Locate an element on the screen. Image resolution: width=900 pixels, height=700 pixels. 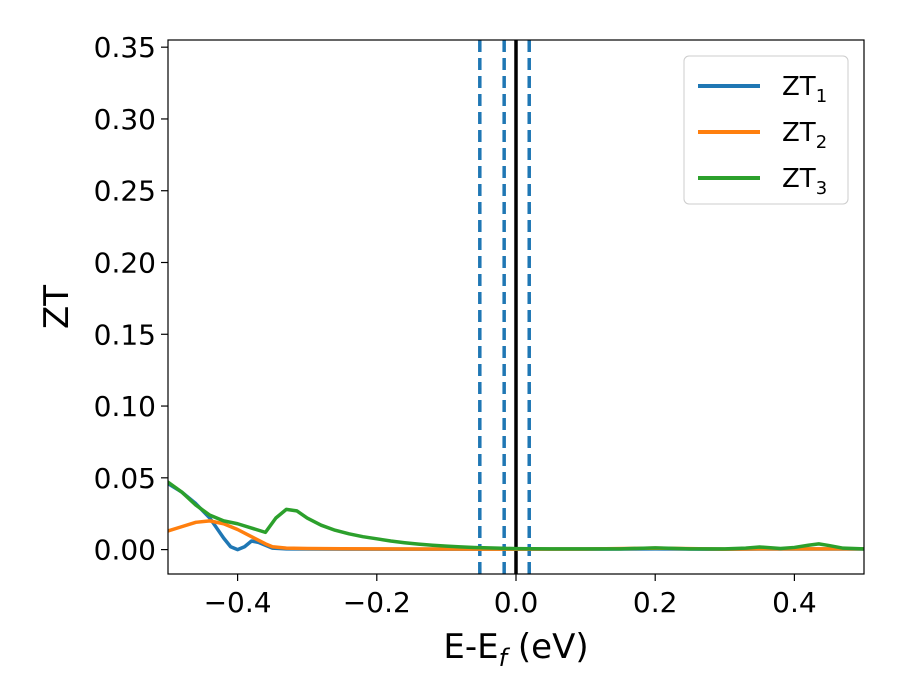
y-tick-label: 0.30 is located at coordinates (125, 119).